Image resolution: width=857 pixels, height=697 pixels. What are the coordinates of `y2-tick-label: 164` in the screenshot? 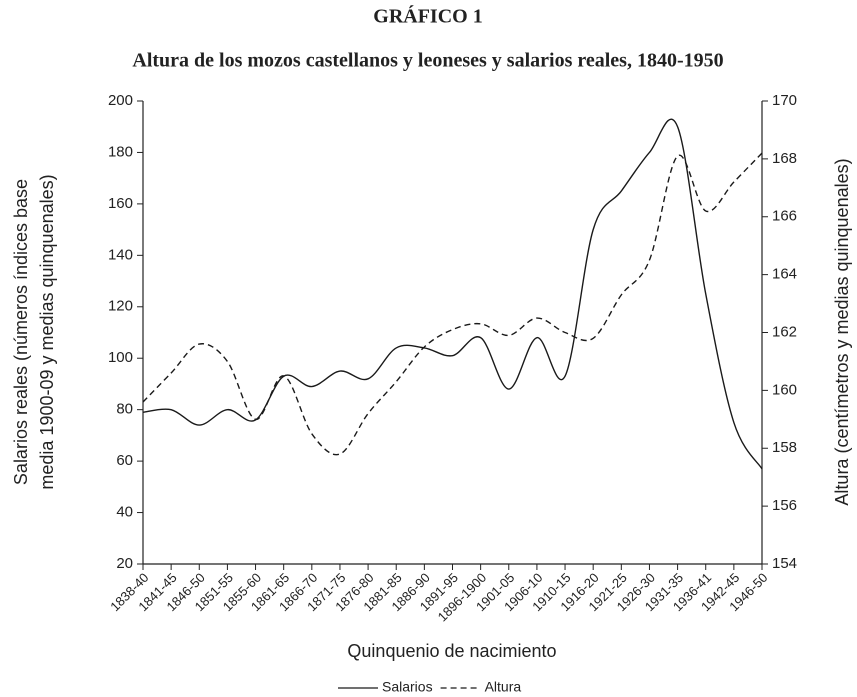 It's located at (784, 274).